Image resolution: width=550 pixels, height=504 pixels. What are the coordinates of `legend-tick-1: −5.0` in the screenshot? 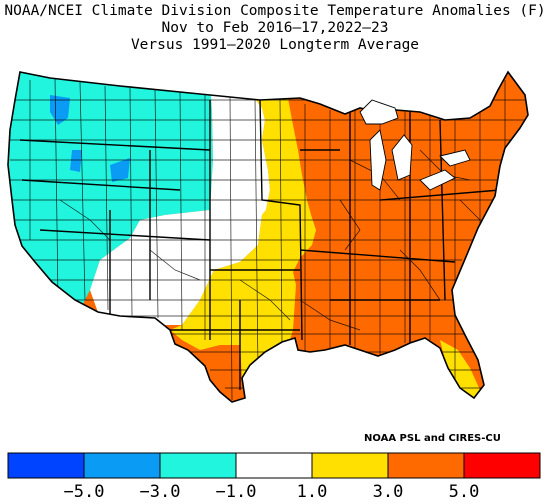 It's located at (84, 492).